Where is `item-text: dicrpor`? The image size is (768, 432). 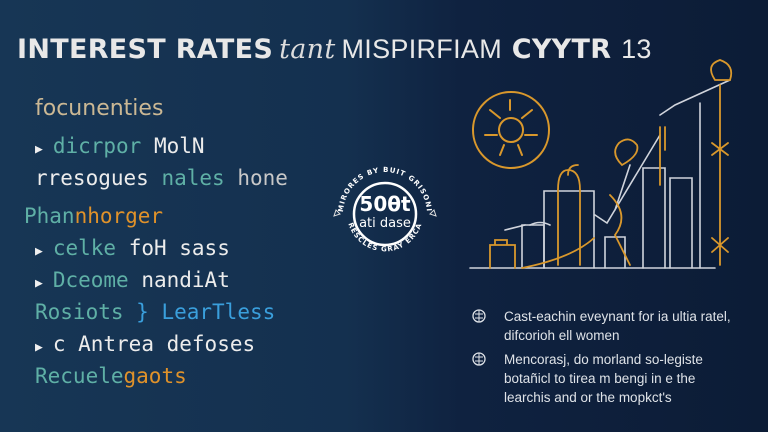
item-text: dicrpor is located at coordinates (97, 146).